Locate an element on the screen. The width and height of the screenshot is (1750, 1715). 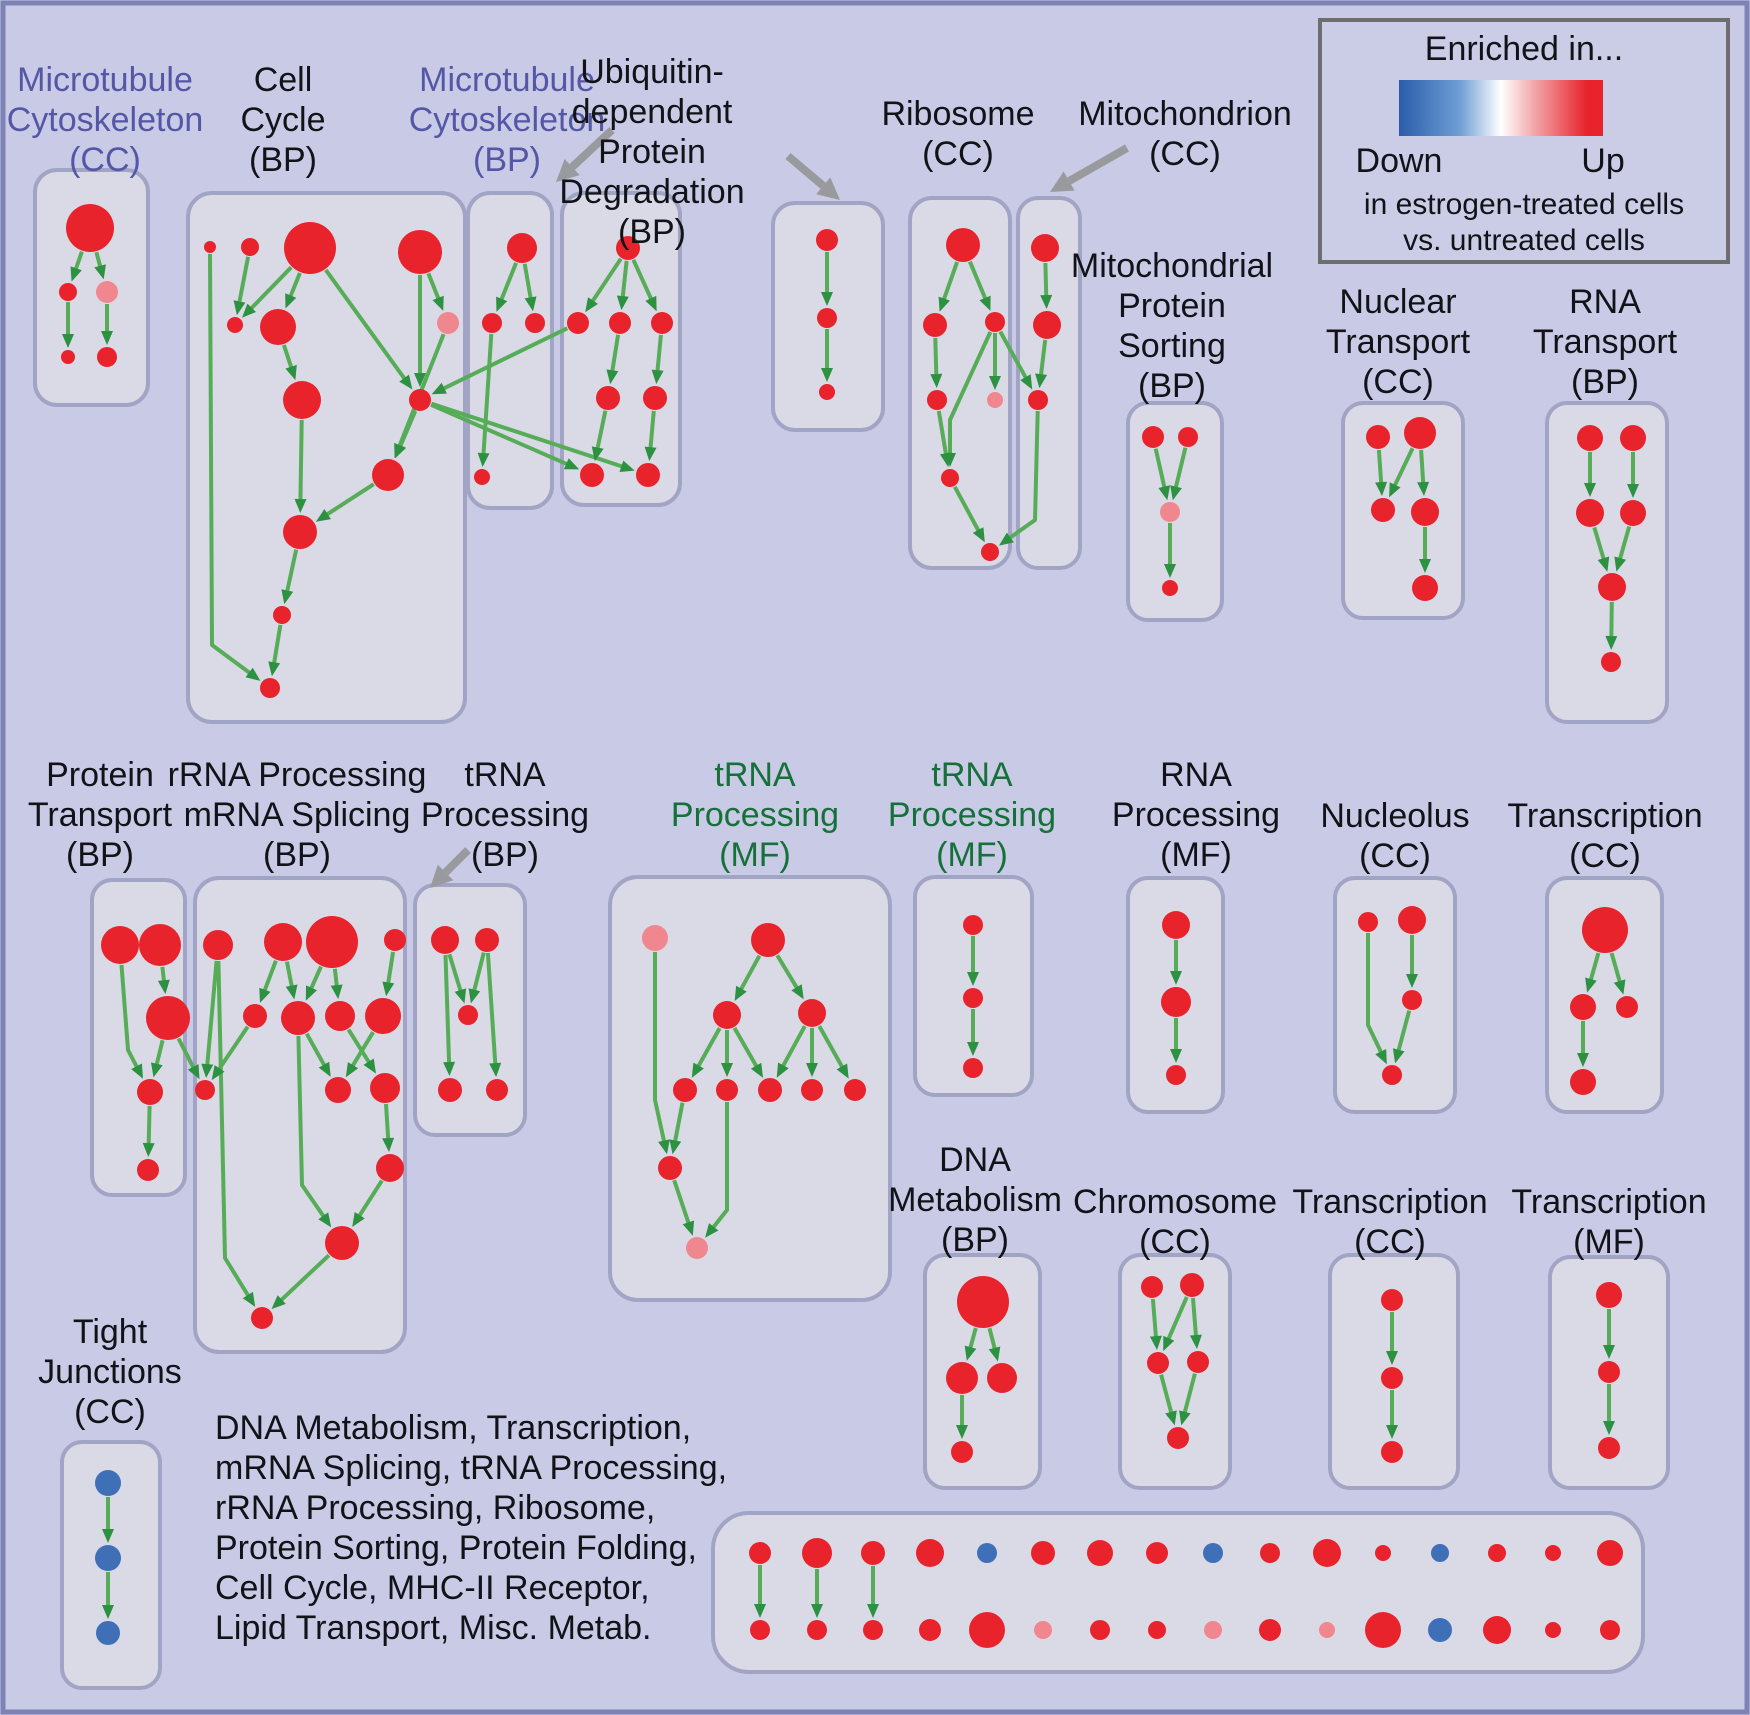
edge-tc1-tc2b is located at coordinates (1616, 969).